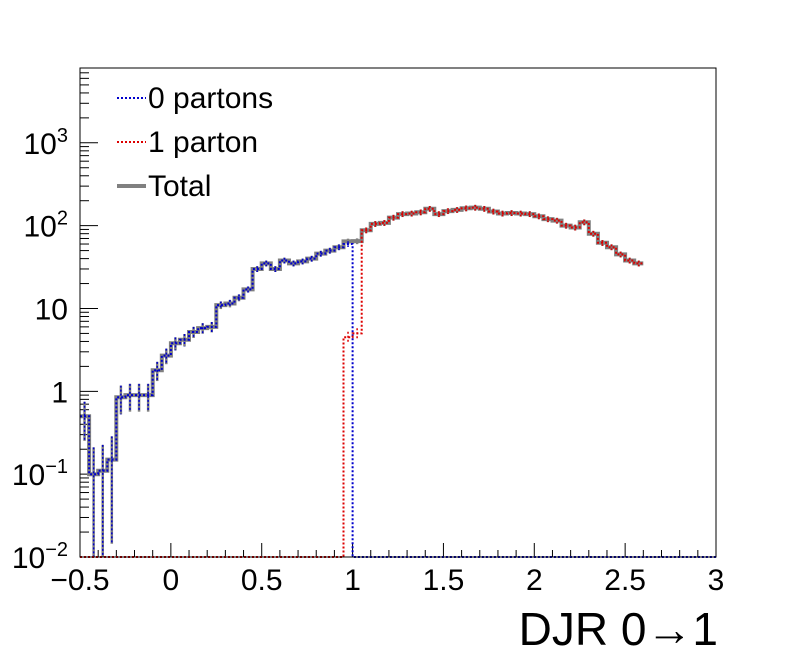  I want to click on x-tick-label: 1, so click(352, 580).